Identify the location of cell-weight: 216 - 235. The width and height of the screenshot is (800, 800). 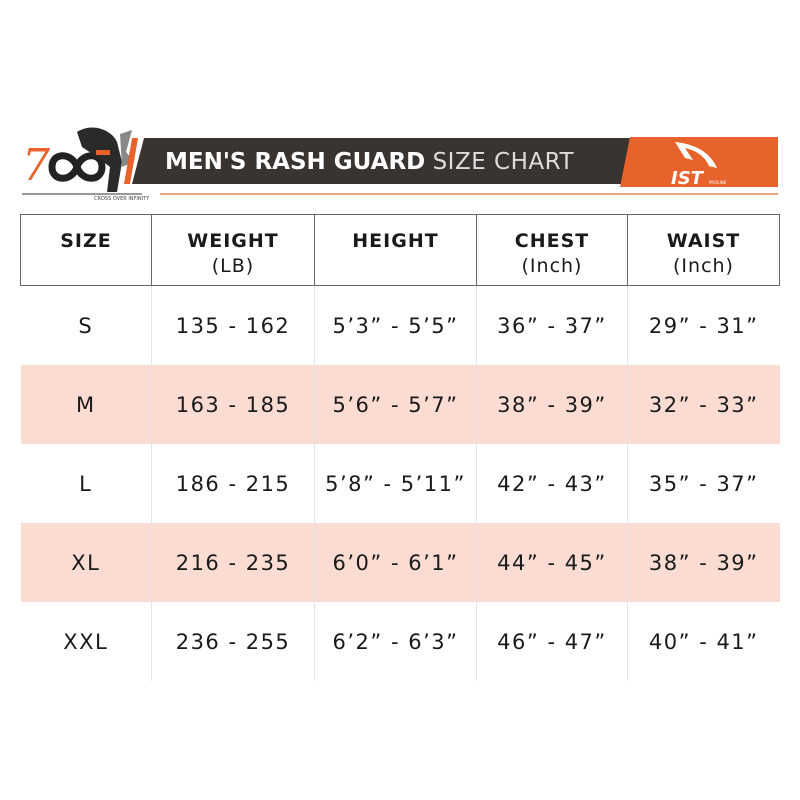
(233, 562).